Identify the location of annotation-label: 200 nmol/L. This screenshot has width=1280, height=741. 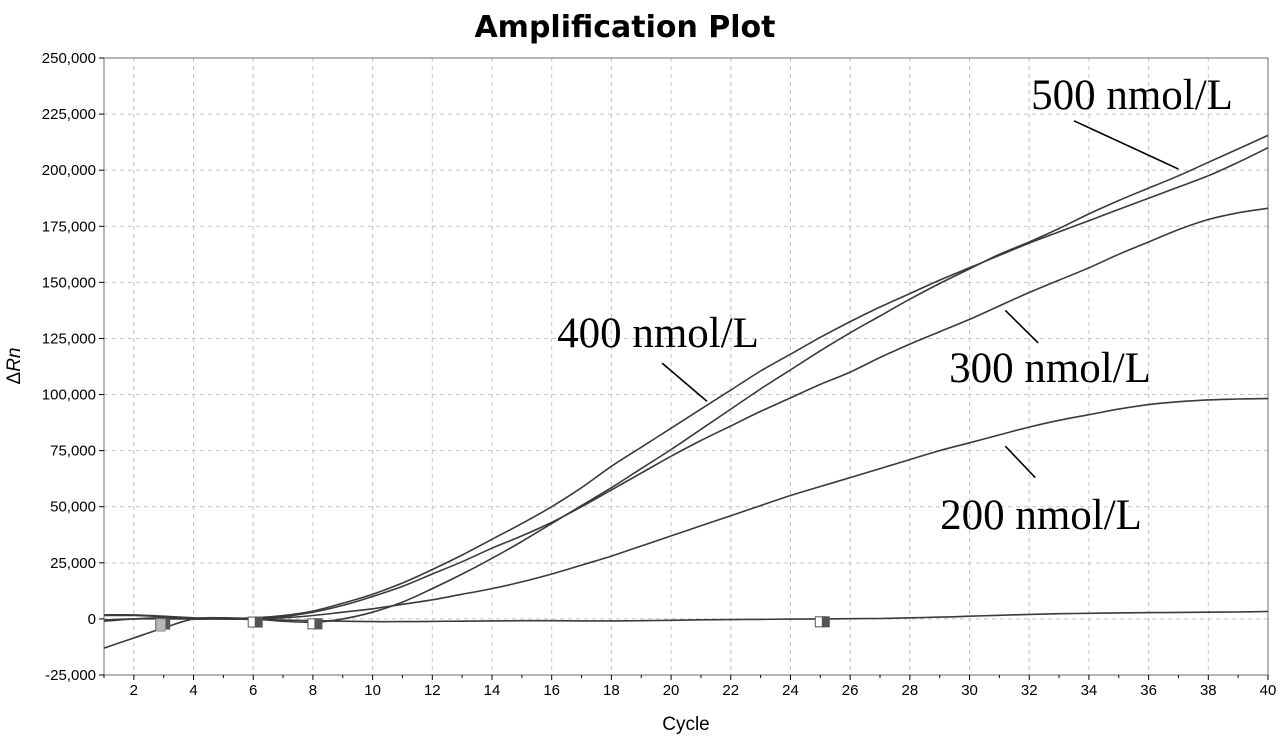
(1041, 515).